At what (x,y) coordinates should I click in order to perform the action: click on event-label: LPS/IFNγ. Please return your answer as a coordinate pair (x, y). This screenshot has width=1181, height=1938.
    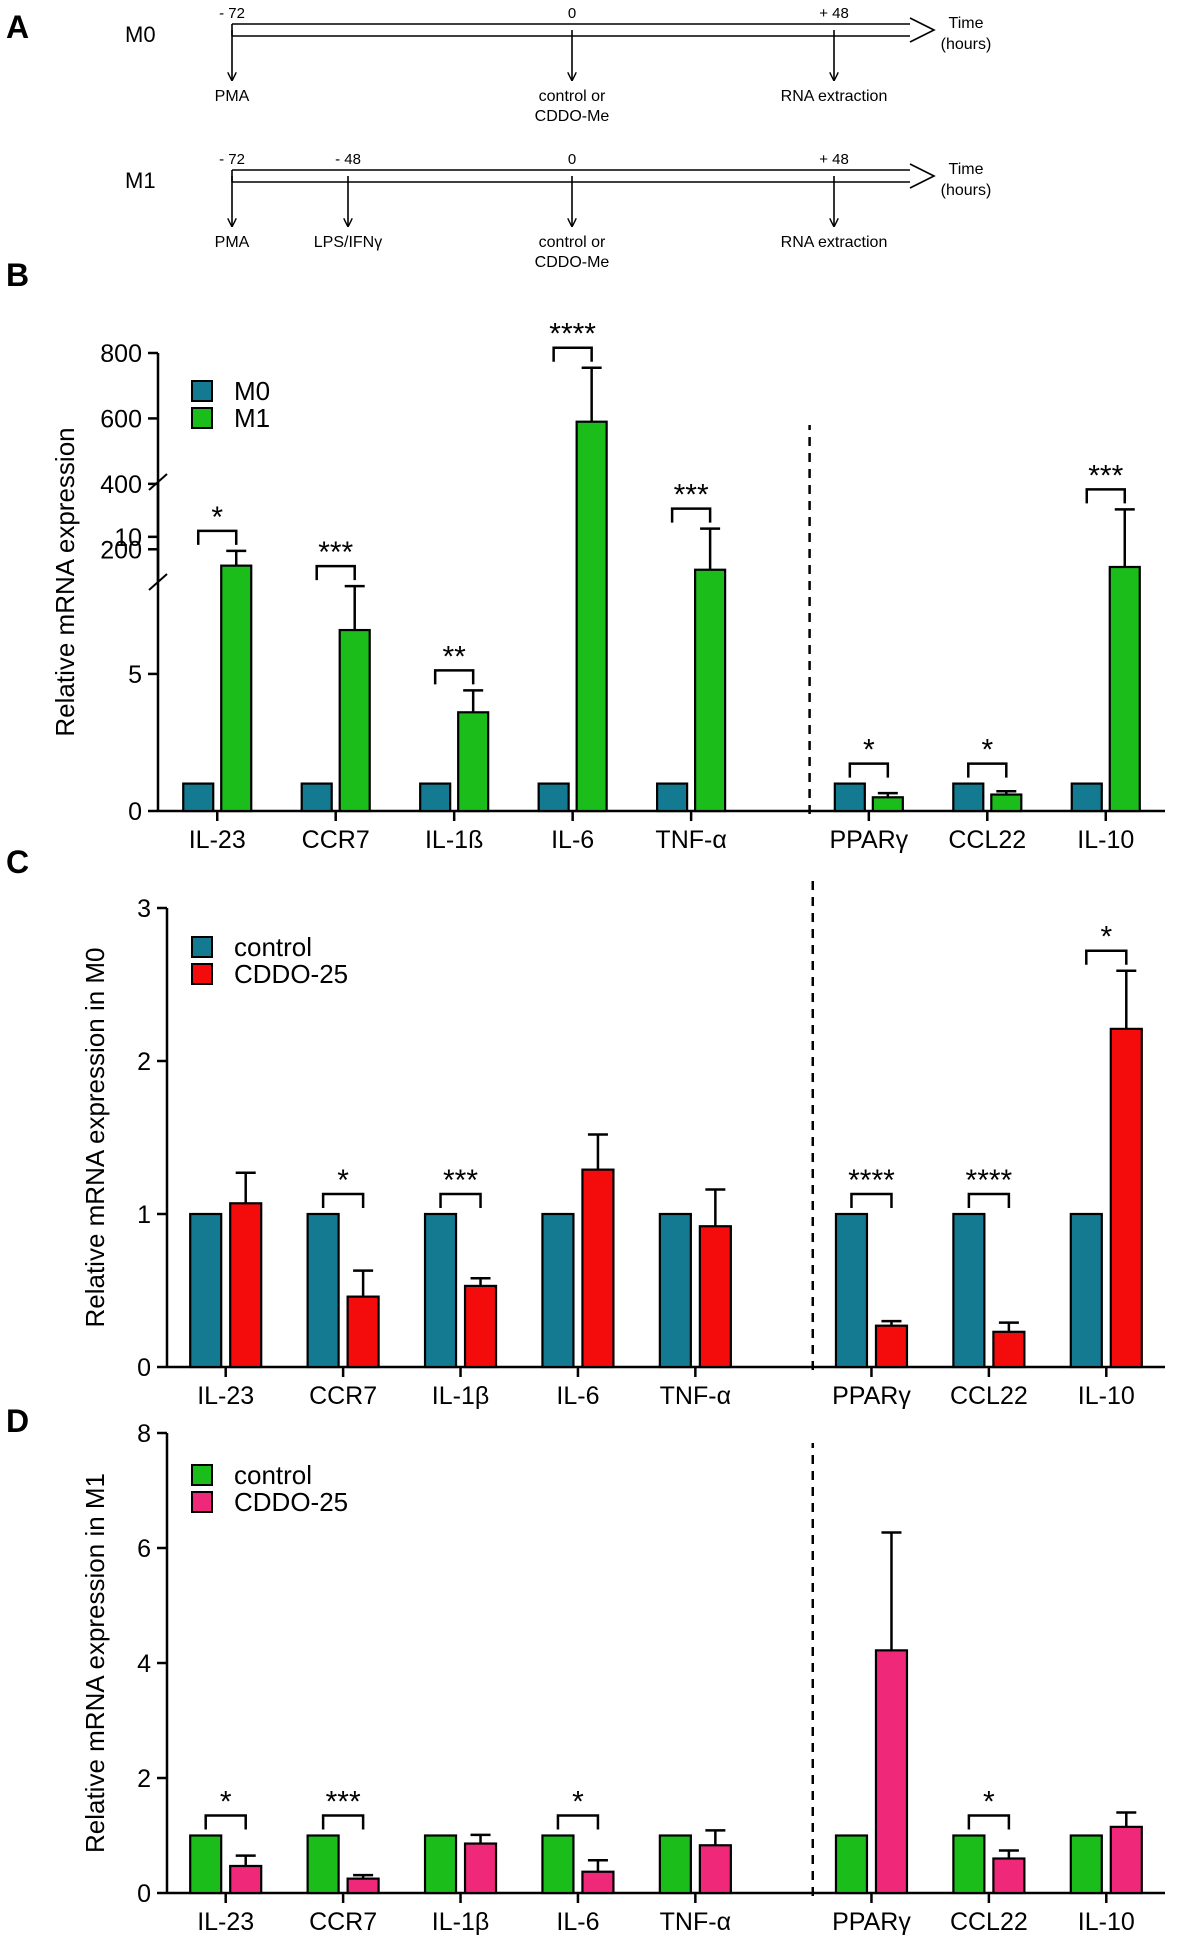
    Looking at the image, I should click on (348, 242).